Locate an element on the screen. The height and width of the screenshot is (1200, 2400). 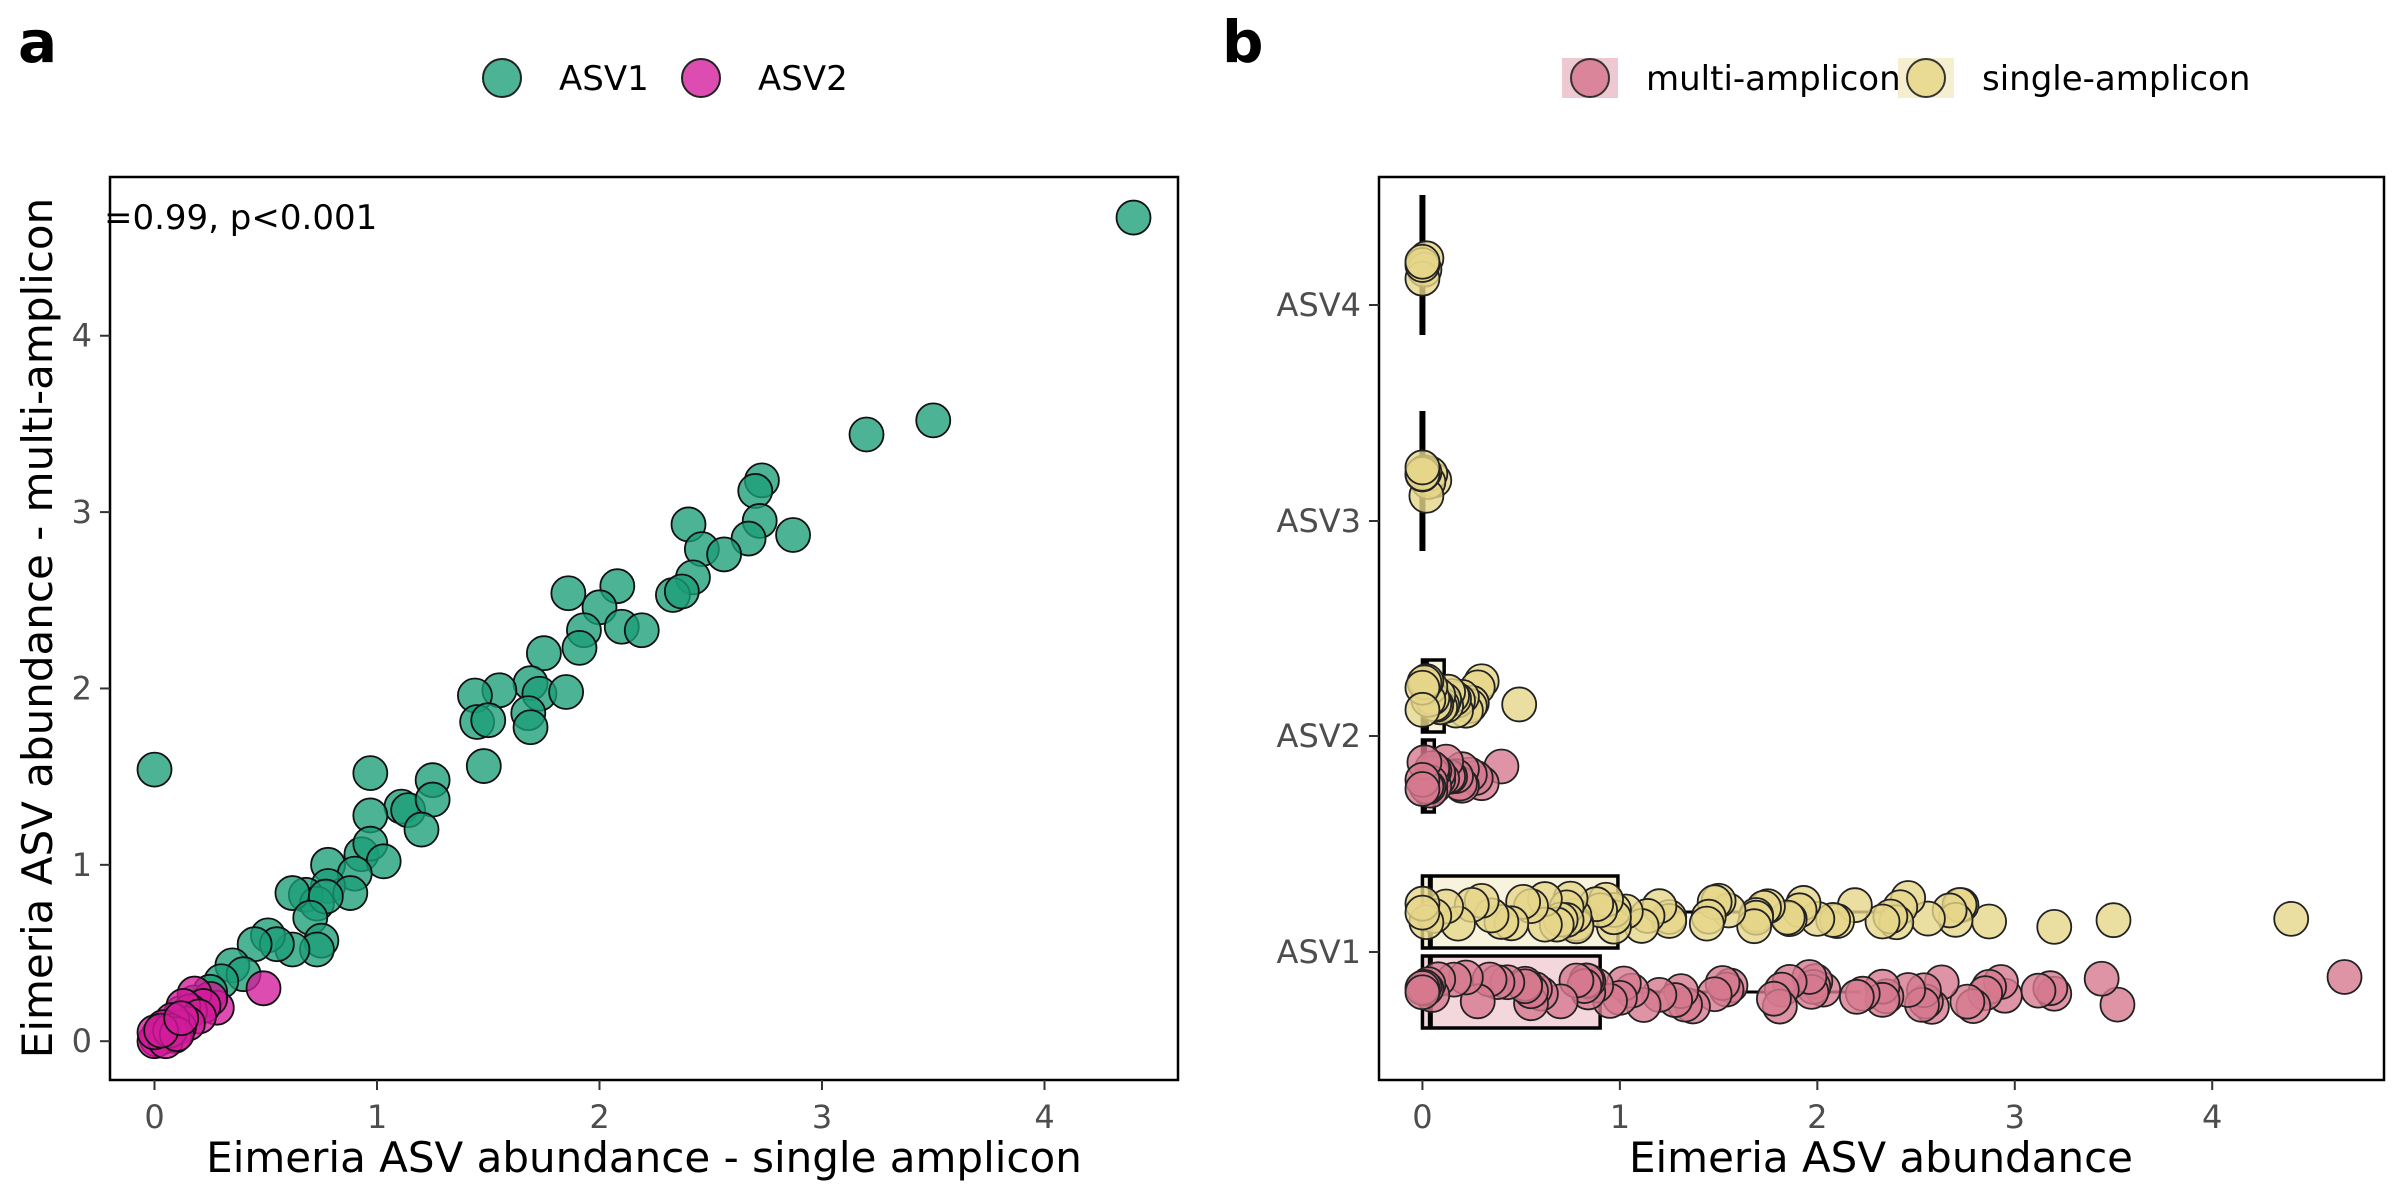
x-tick-label-1: 1 is located at coordinates (377, 1117).